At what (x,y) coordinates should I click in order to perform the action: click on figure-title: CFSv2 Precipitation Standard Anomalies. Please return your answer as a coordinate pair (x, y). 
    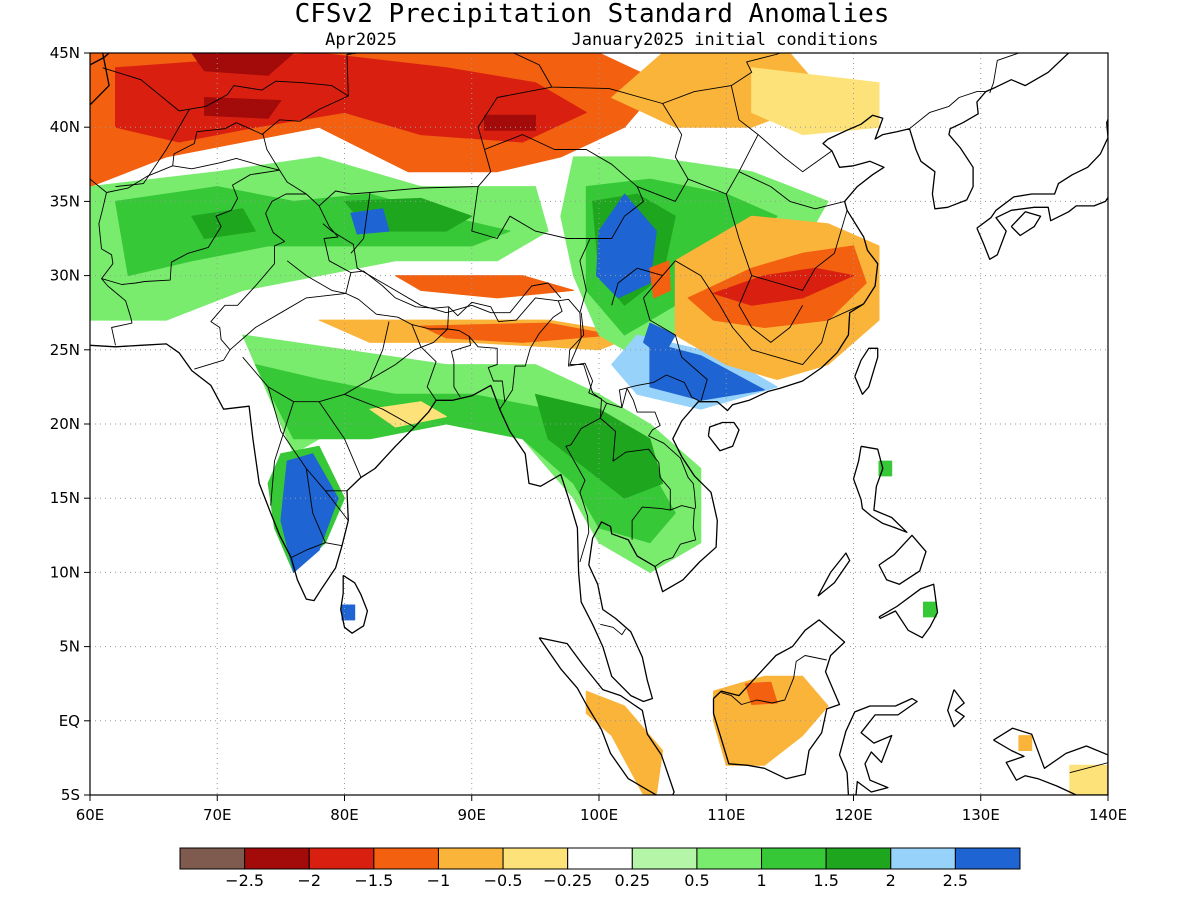
    Looking at the image, I should click on (592, 14).